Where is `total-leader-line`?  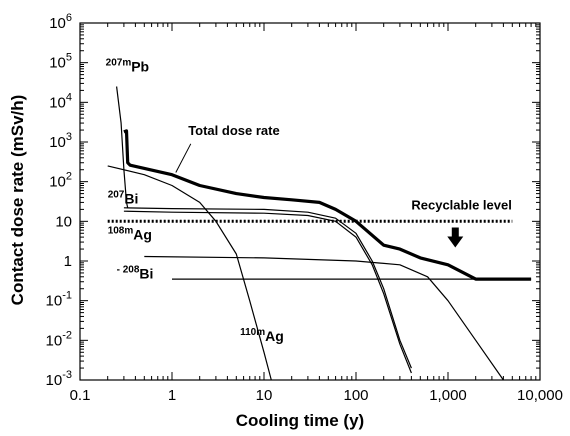 total-leader-line is located at coordinates (183, 158).